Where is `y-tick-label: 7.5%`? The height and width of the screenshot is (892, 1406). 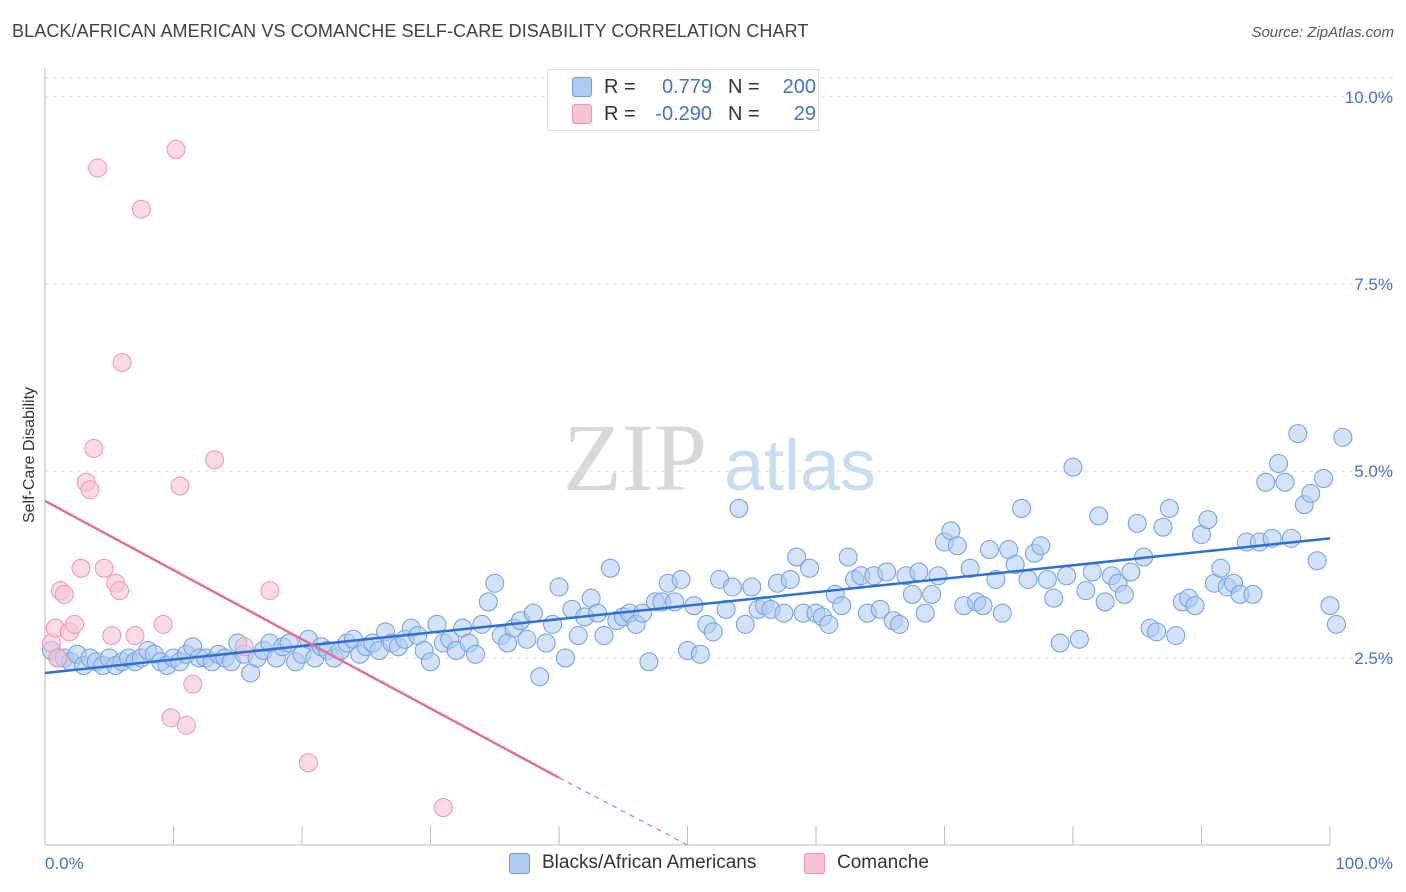 y-tick-label: 7.5% is located at coordinates (1373, 284).